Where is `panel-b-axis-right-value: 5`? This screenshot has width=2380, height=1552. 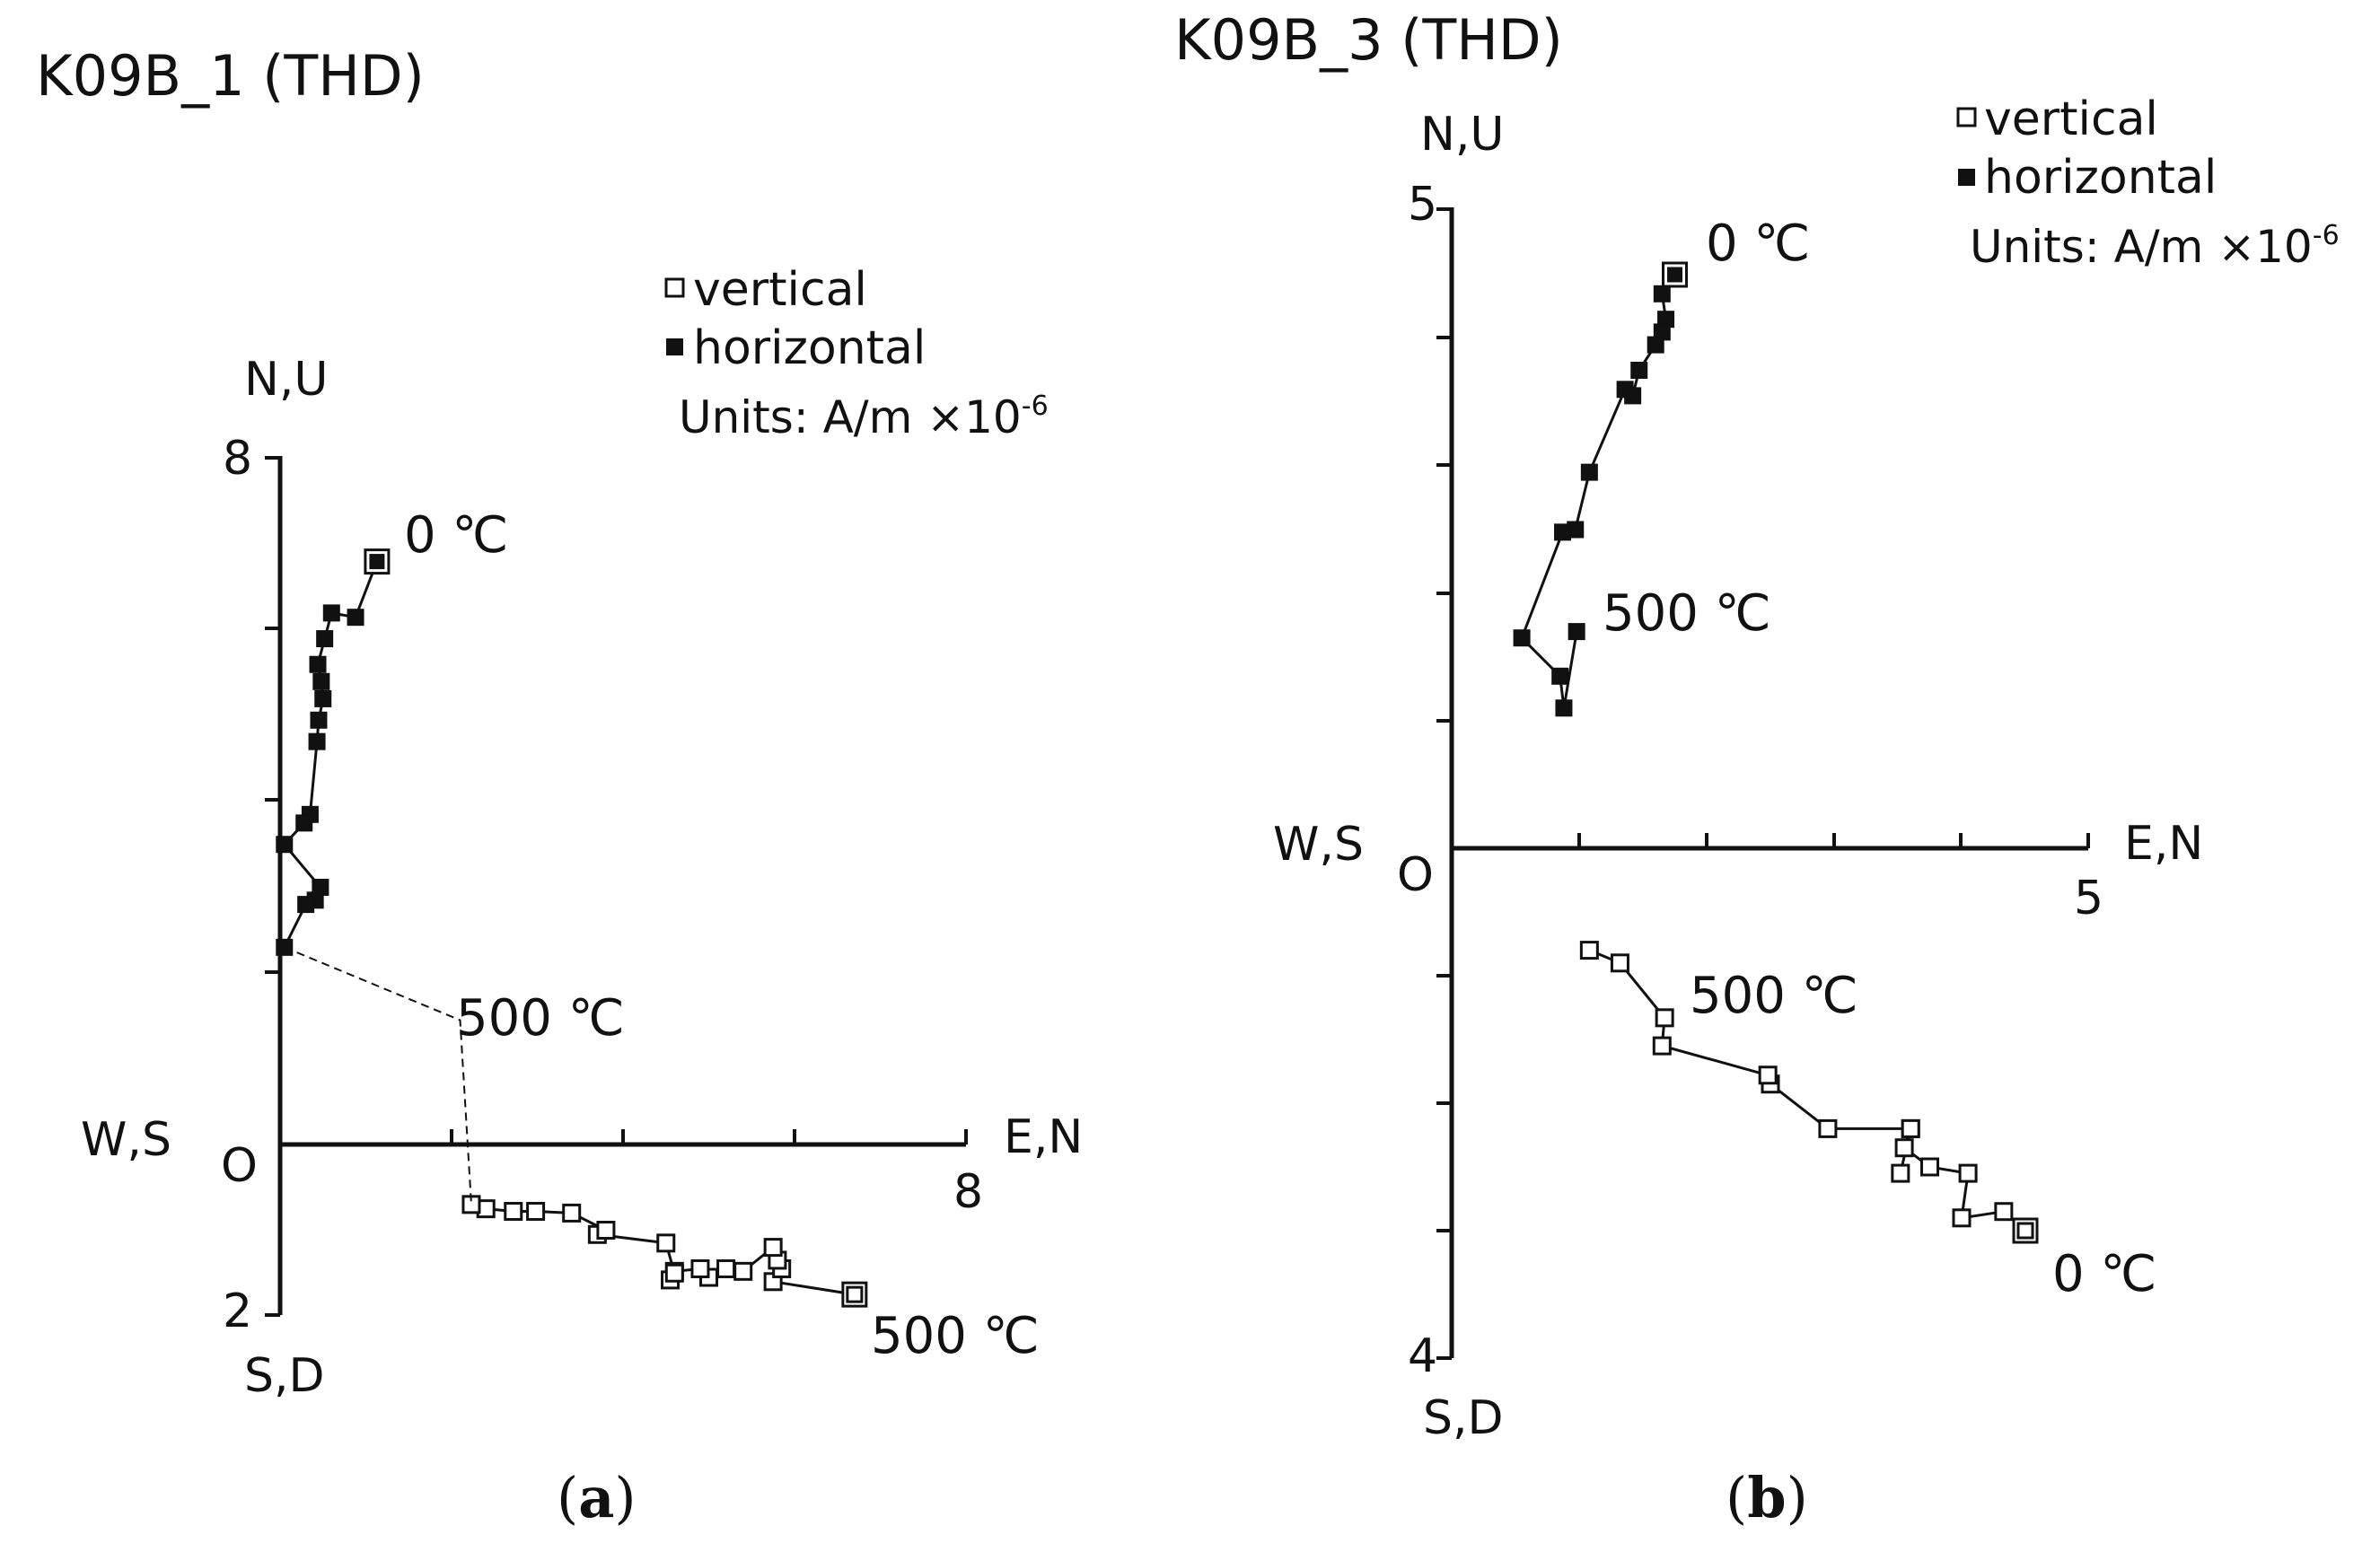 panel-b-axis-right-value: 5 is located at coordinates (2088, 898).